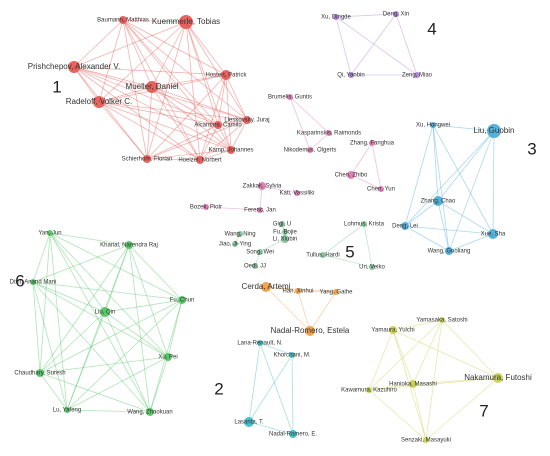 The width and height of the screenshot is (550, 456). I want to click on node-label: Lieskovsky, Juraj, so click(246, 121).